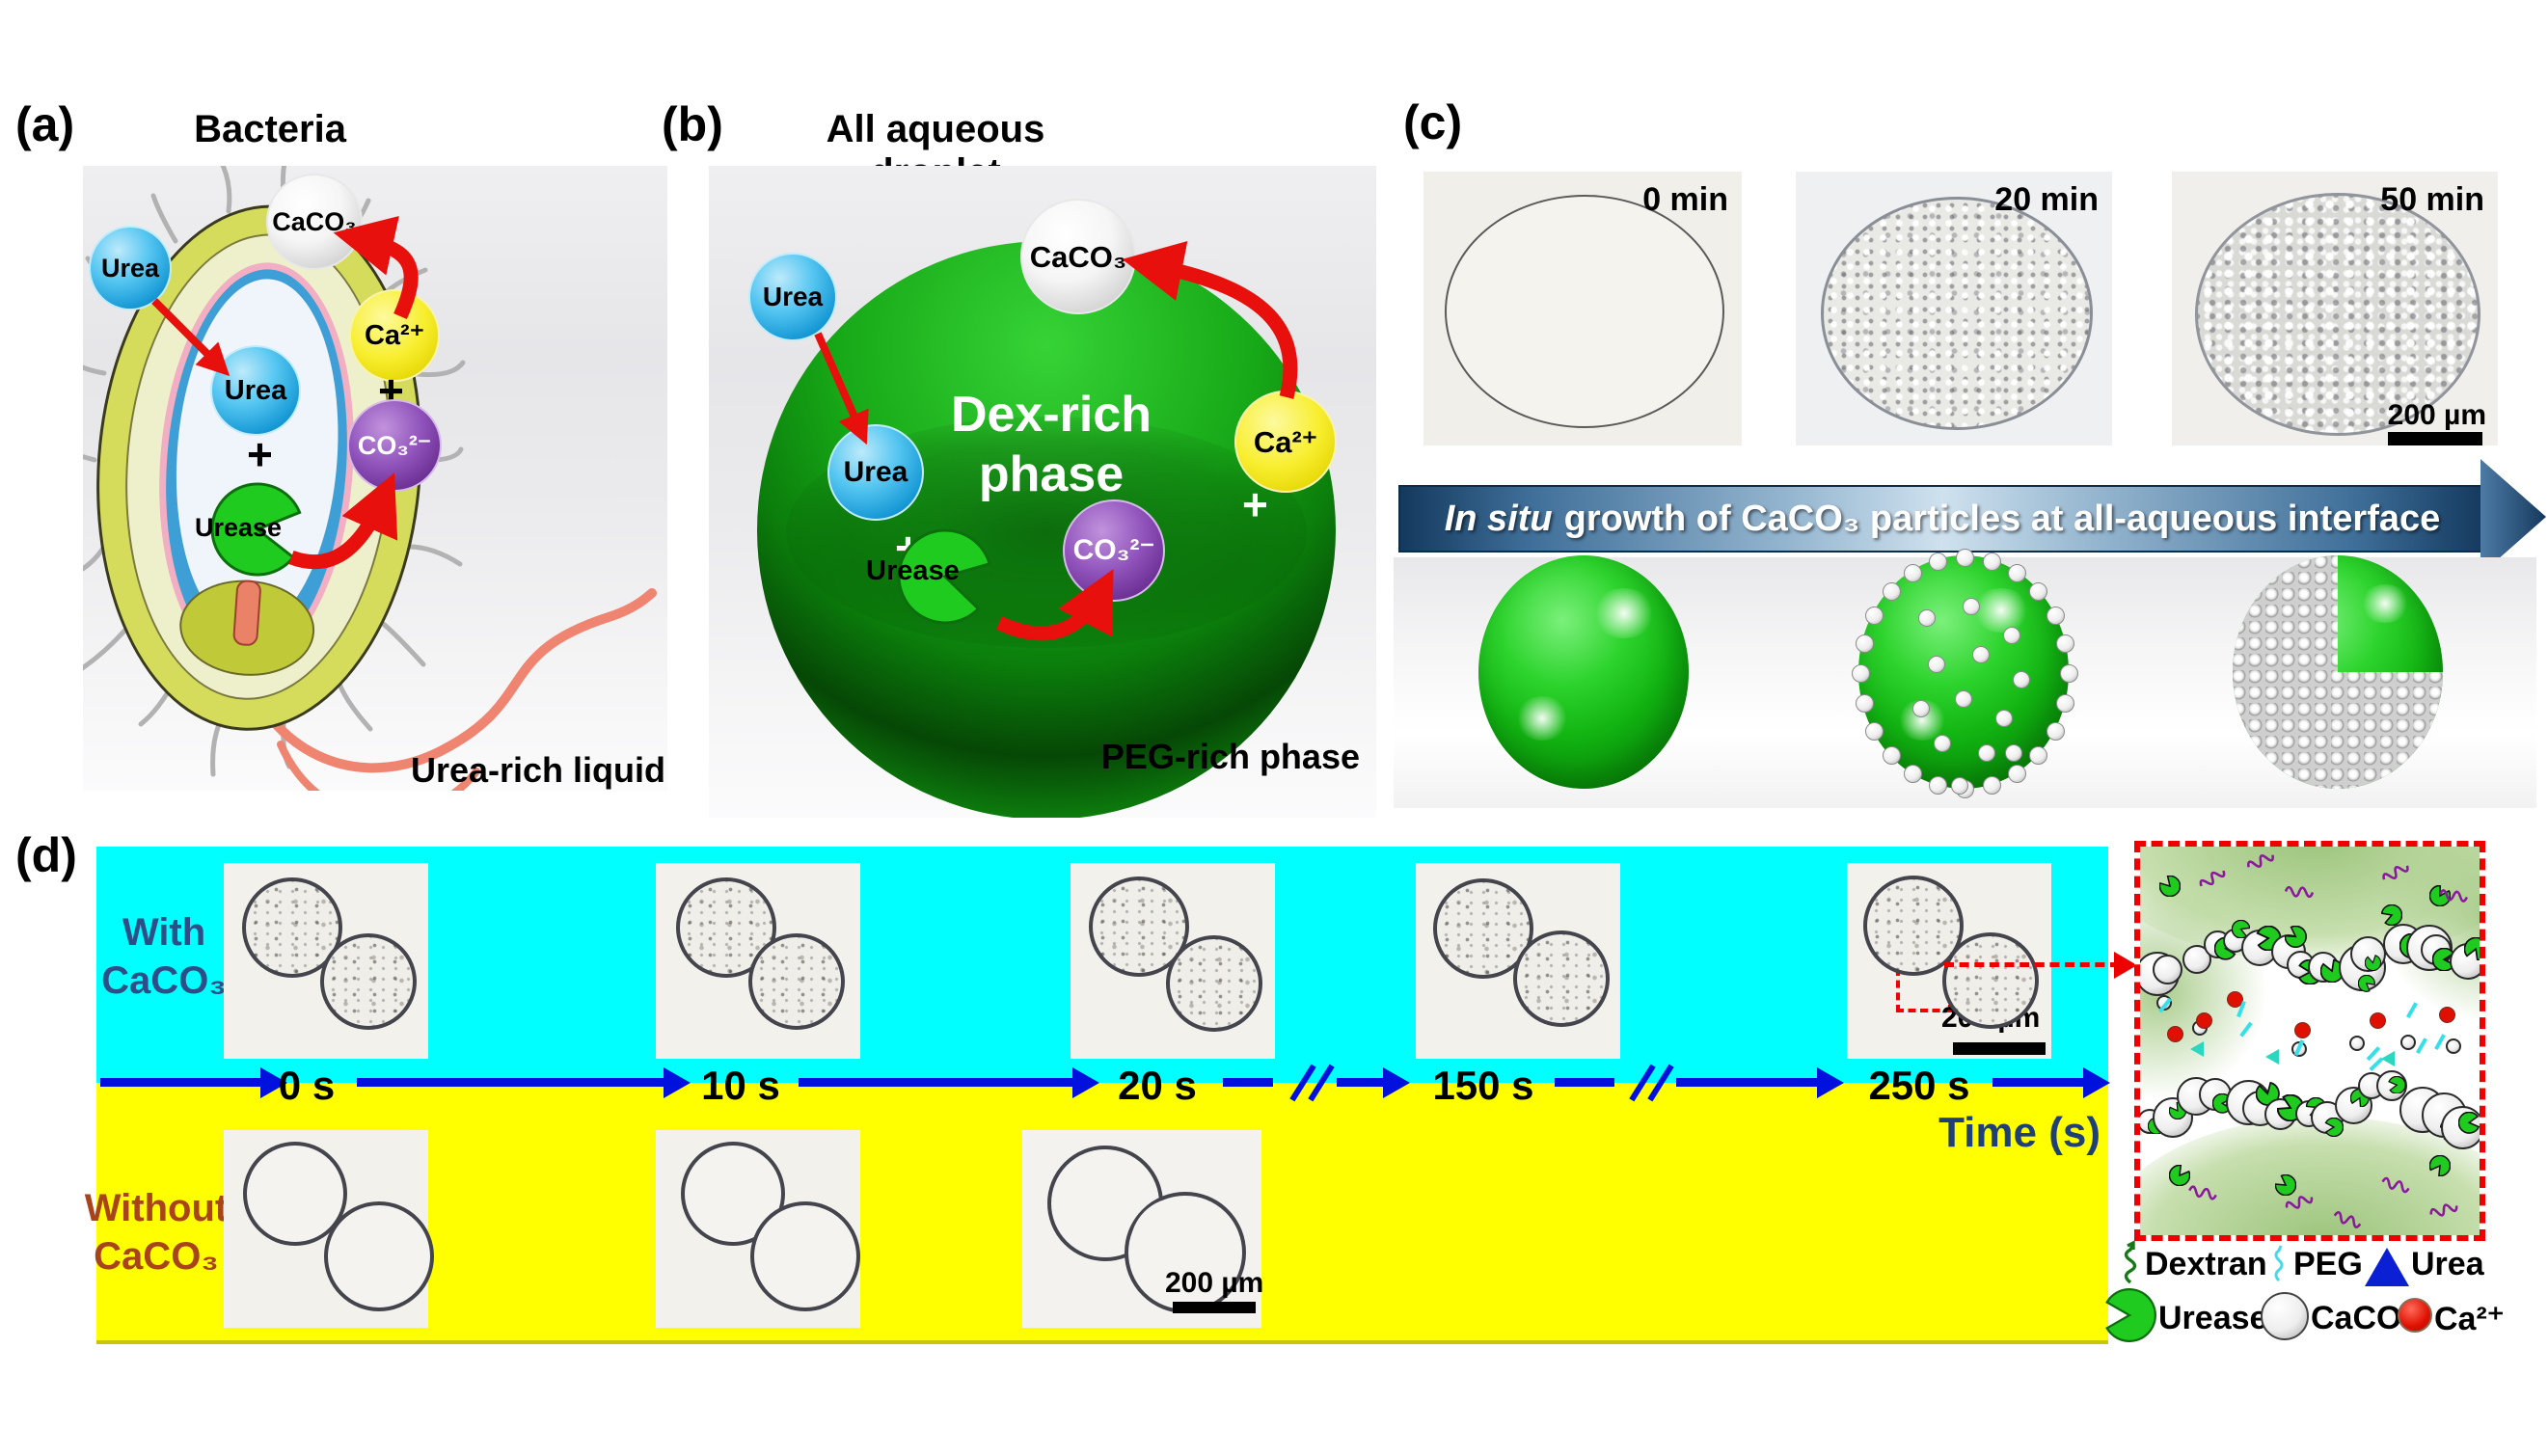  What do you see at coordinates (2415, 1315) in the screenshot?
I see `ca-ion-icon` at bounding box center [2415, 1315].